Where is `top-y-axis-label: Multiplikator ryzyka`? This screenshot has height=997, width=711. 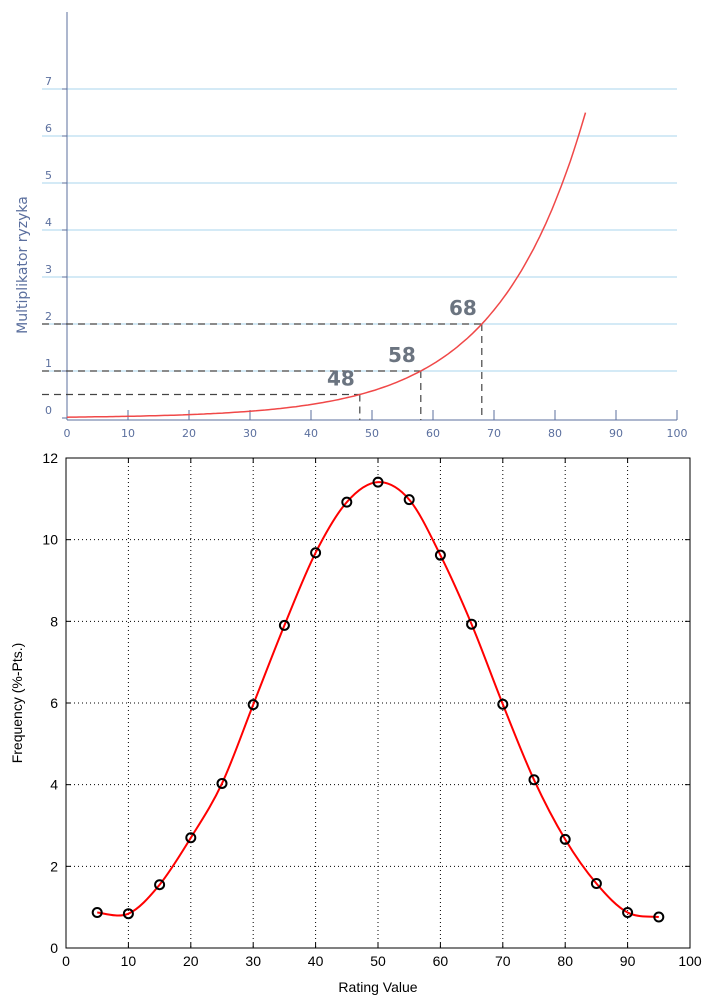 top-y-axis-label: Multiplikator ryzyka is located at coordinates (23, 265).